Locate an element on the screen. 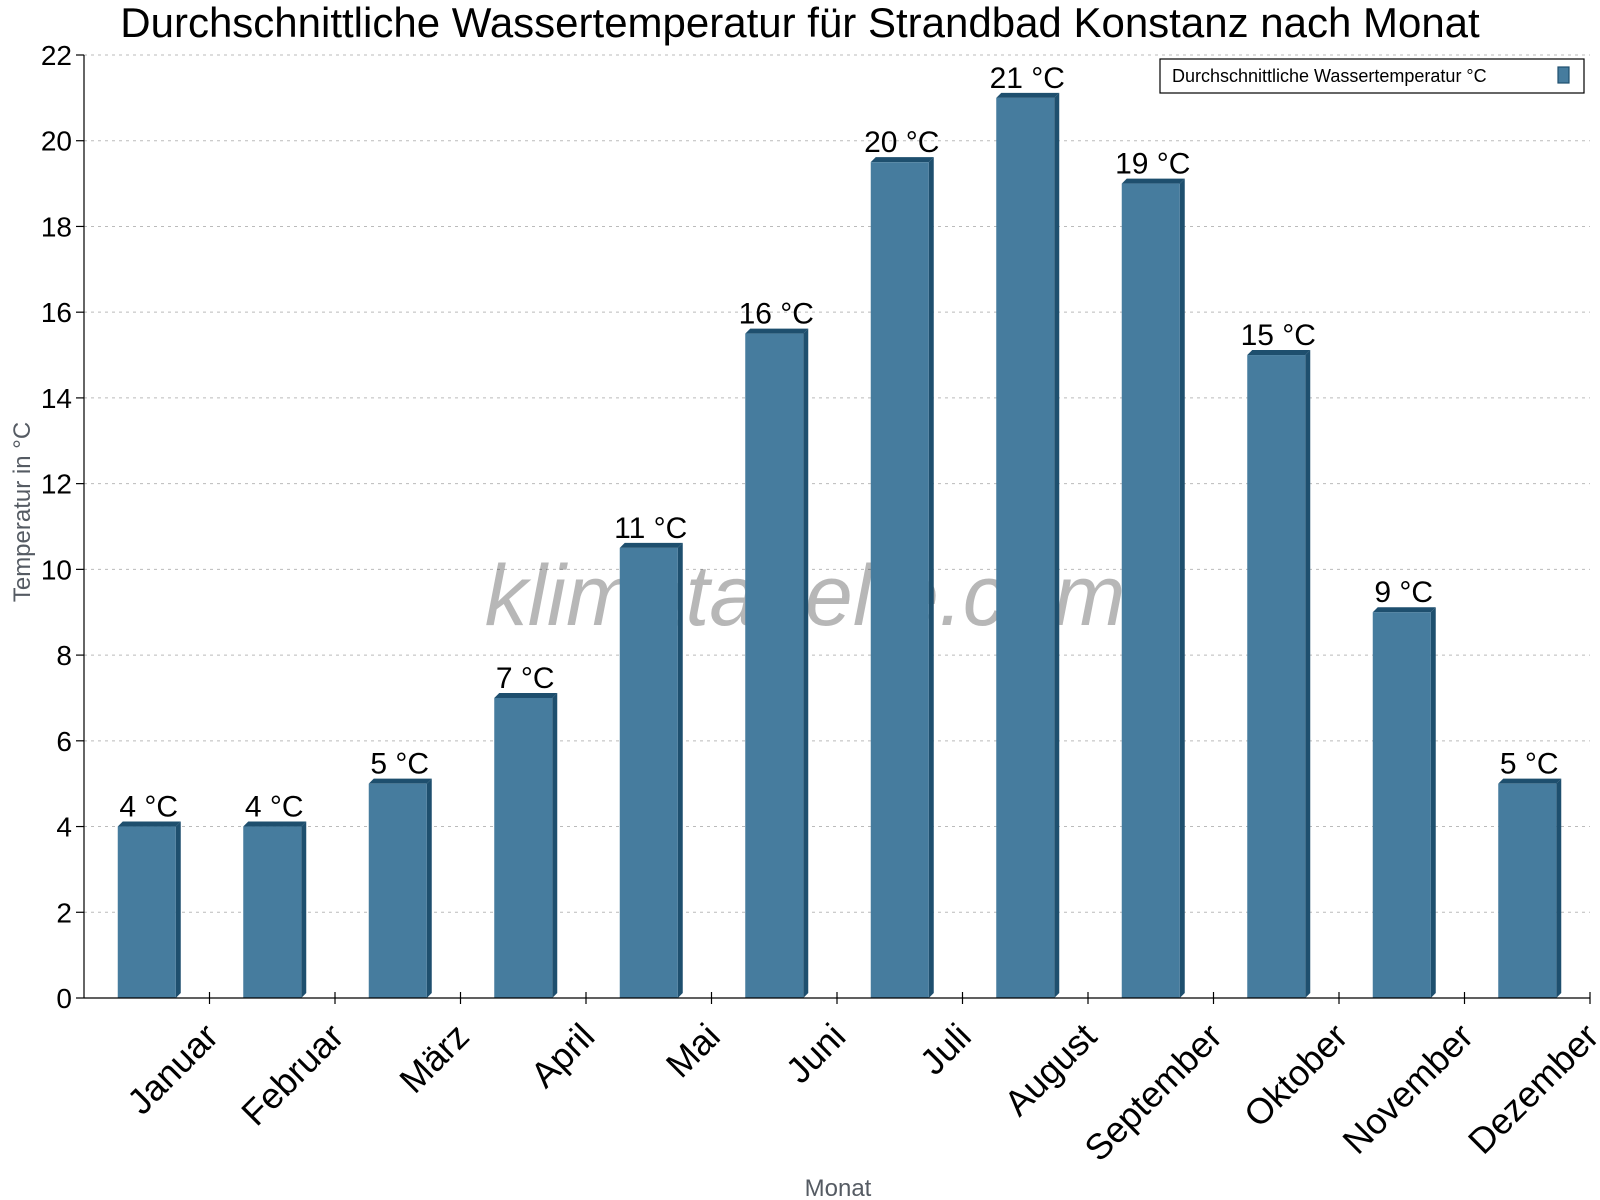 The height and width of the screenshot is (1200, 1600). y-tick-label: 0 is located at coordinates (64, 998).